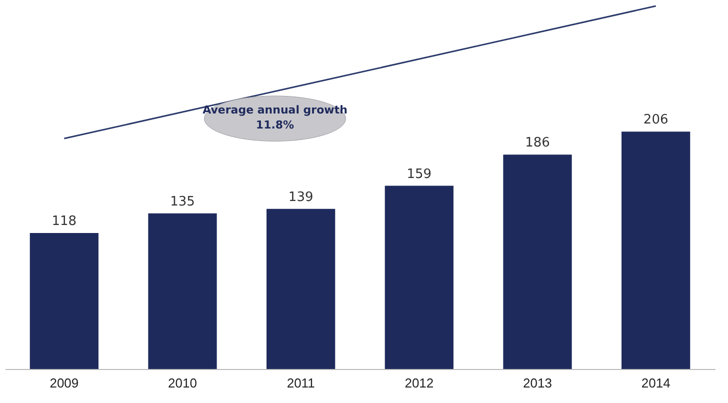 The image size is (728, 403). What do you see at coordinates (537, 383) in the screenshot?
I see `x-tick-label: 2013` at bounding box center [537, 383].